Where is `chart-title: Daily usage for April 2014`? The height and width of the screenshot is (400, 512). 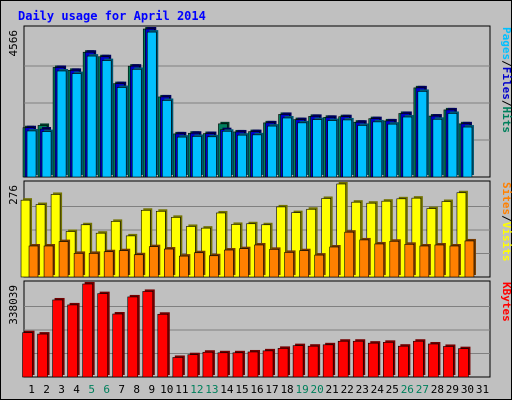
chart-title: Daily usage for April 2014 is located at coordinates (112, 16).